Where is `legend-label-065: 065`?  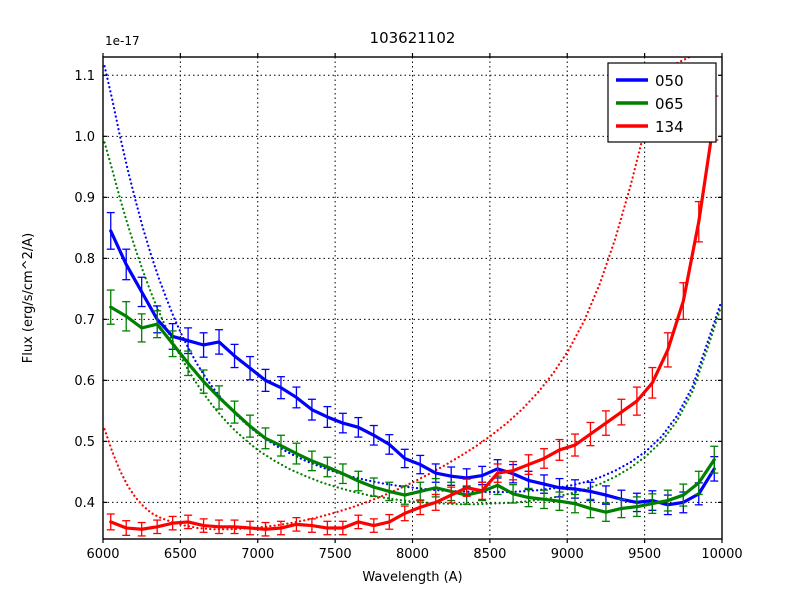
legend-label-065: 065 is located at coordinates (669, 104).